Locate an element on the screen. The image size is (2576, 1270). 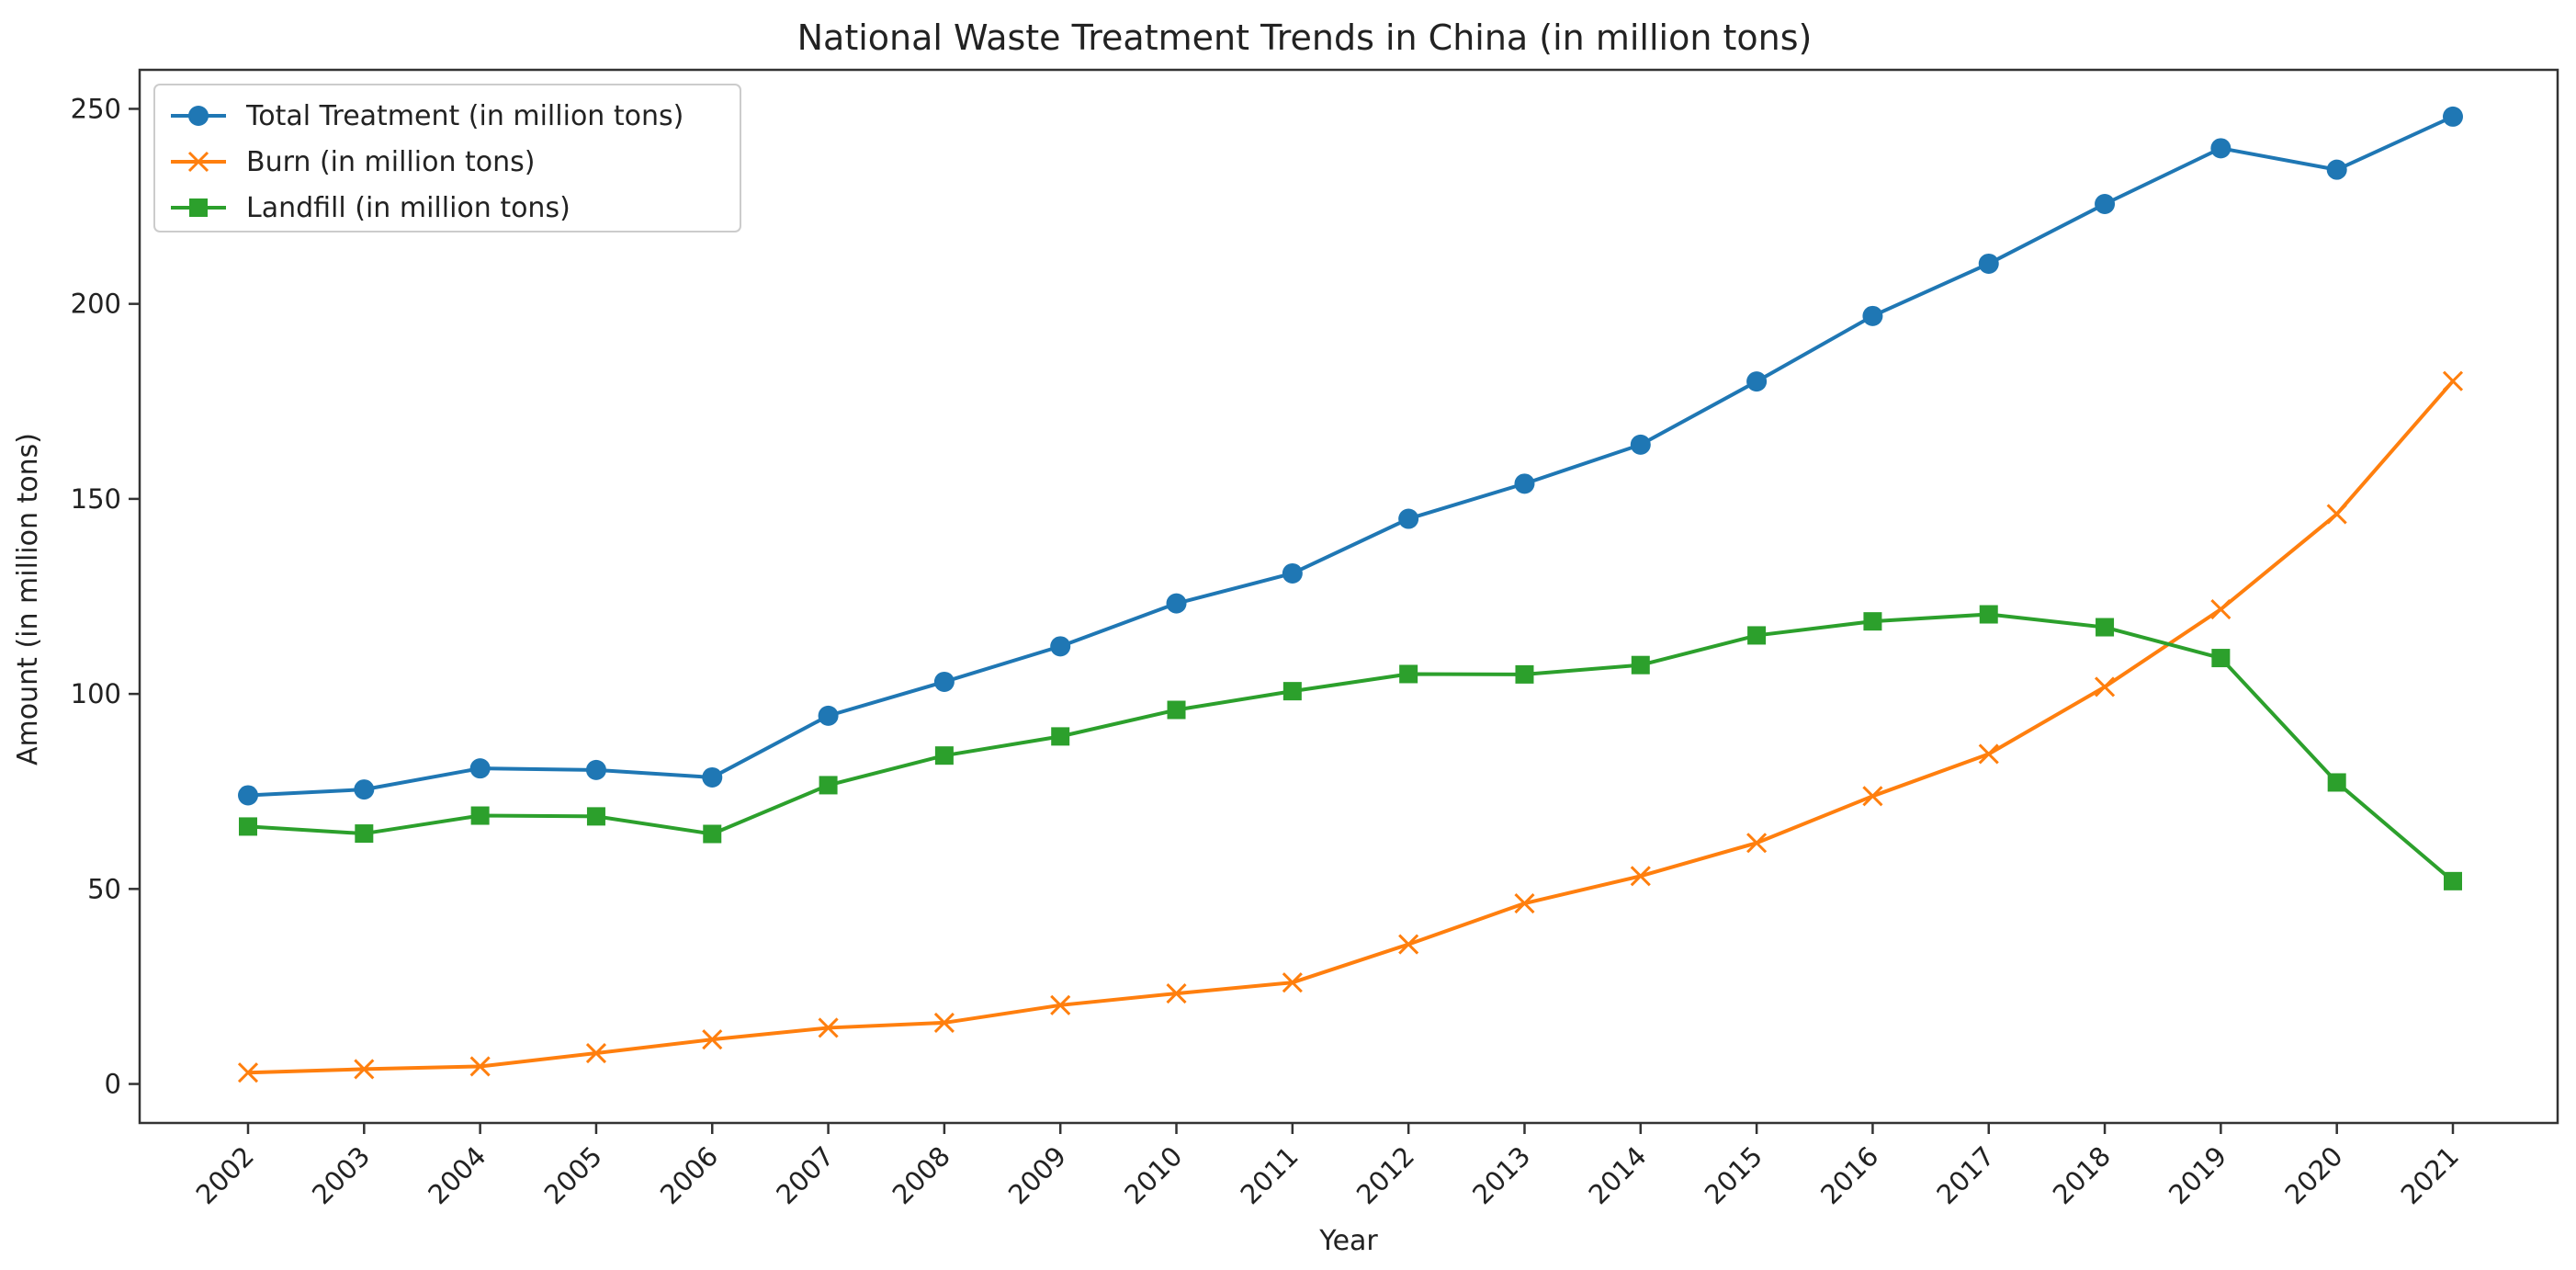
legend-label: Burn (in million tons) is located at coordinates (390, 162).